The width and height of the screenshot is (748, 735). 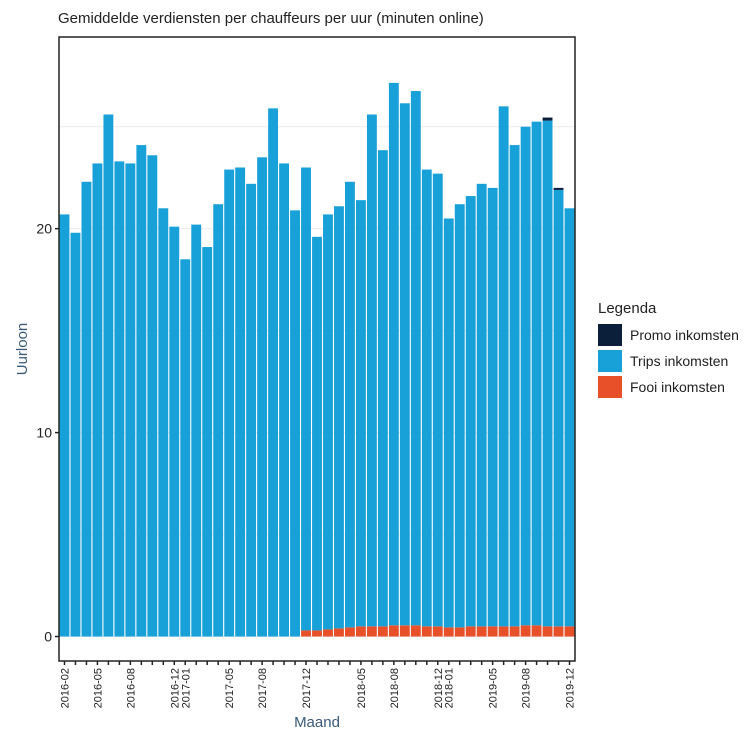 What do you see at coordinates (44, 433) in the screenshot?
I see `y-tick-label: 10` at bounding box center [44, 433].